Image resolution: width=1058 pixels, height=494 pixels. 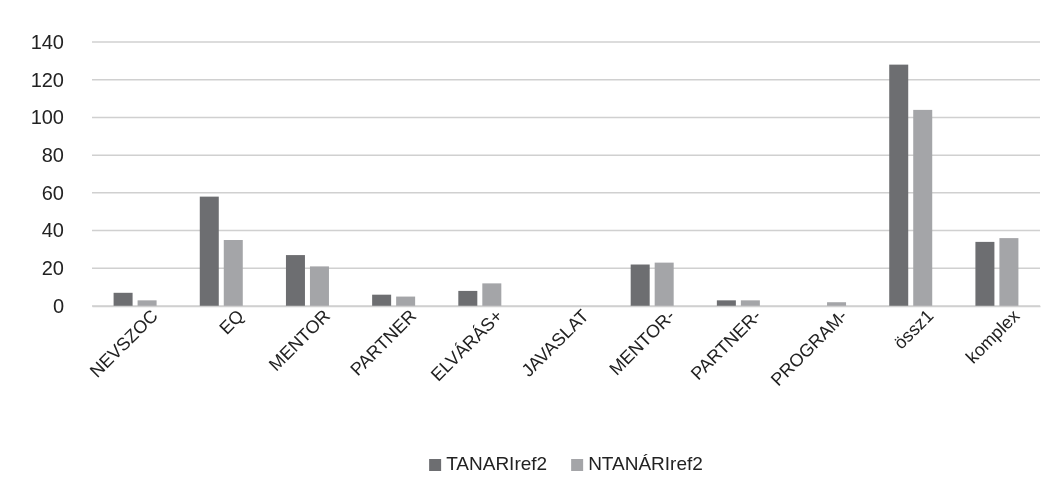 What do you see at coordinates (47, 79) in the screenshot?
I see `y-tick-label: 120` at bounding box center [47, 79].